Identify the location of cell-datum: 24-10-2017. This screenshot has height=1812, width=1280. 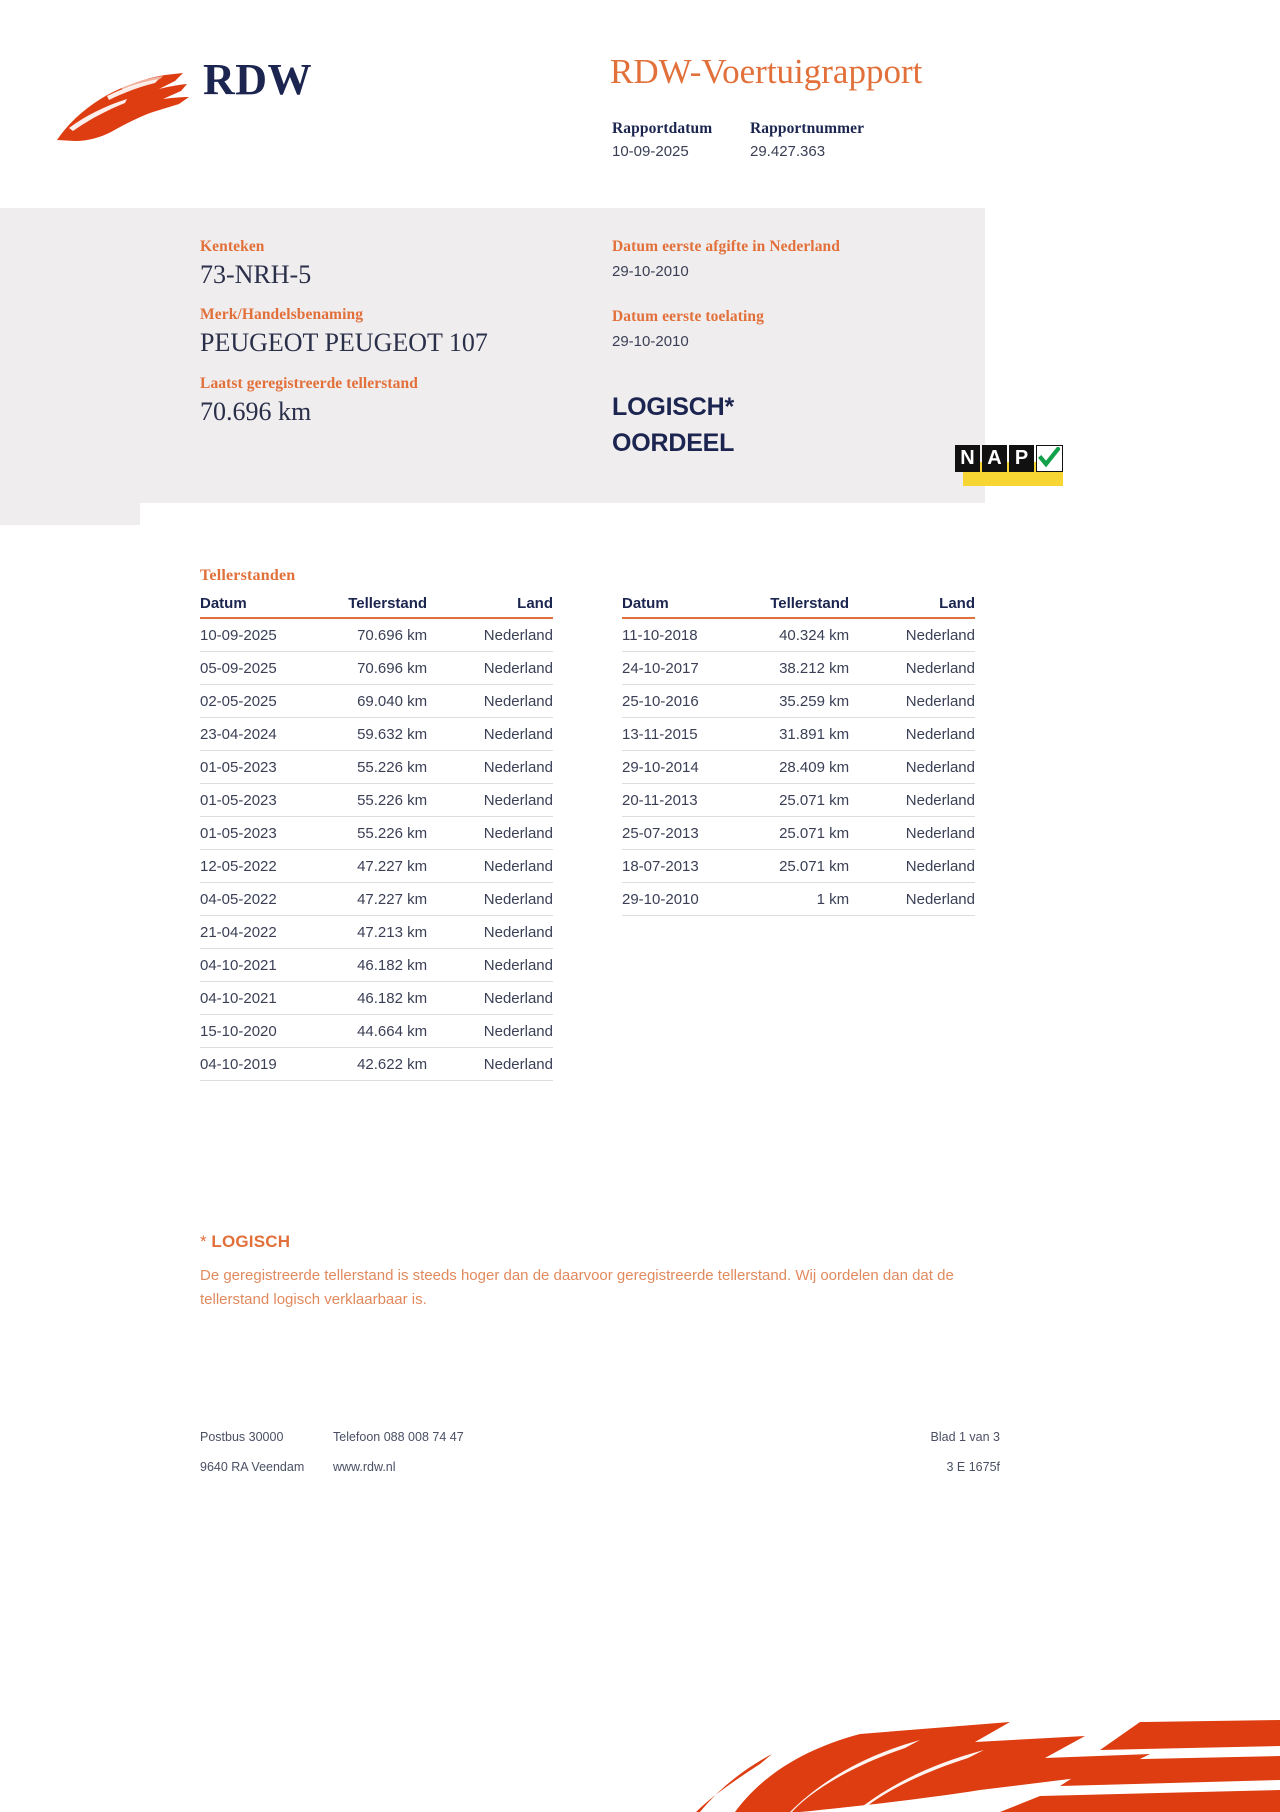
(675, 668).